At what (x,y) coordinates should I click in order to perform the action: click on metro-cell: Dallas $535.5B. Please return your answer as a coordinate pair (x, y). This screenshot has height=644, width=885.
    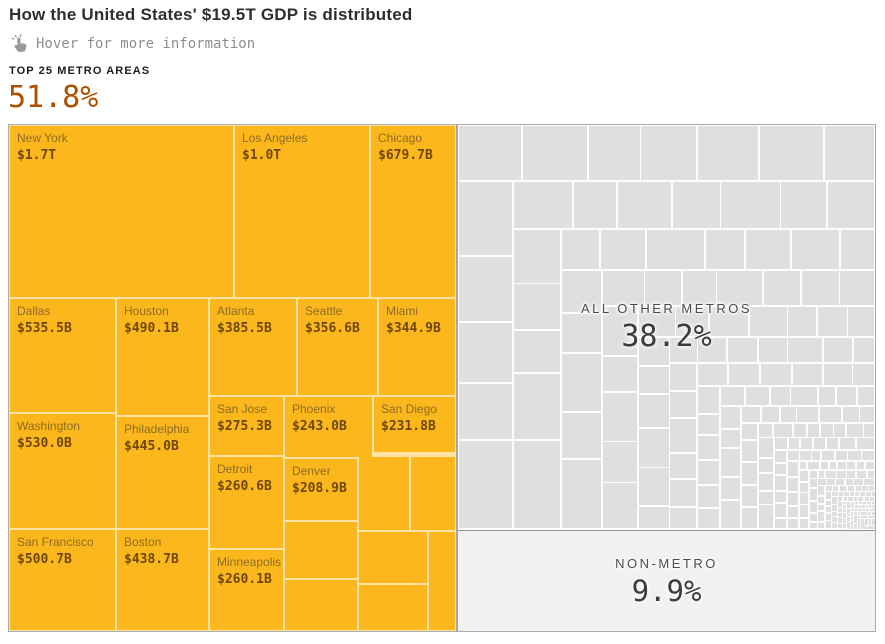
    Looking at the image, I should click on (62, 355).